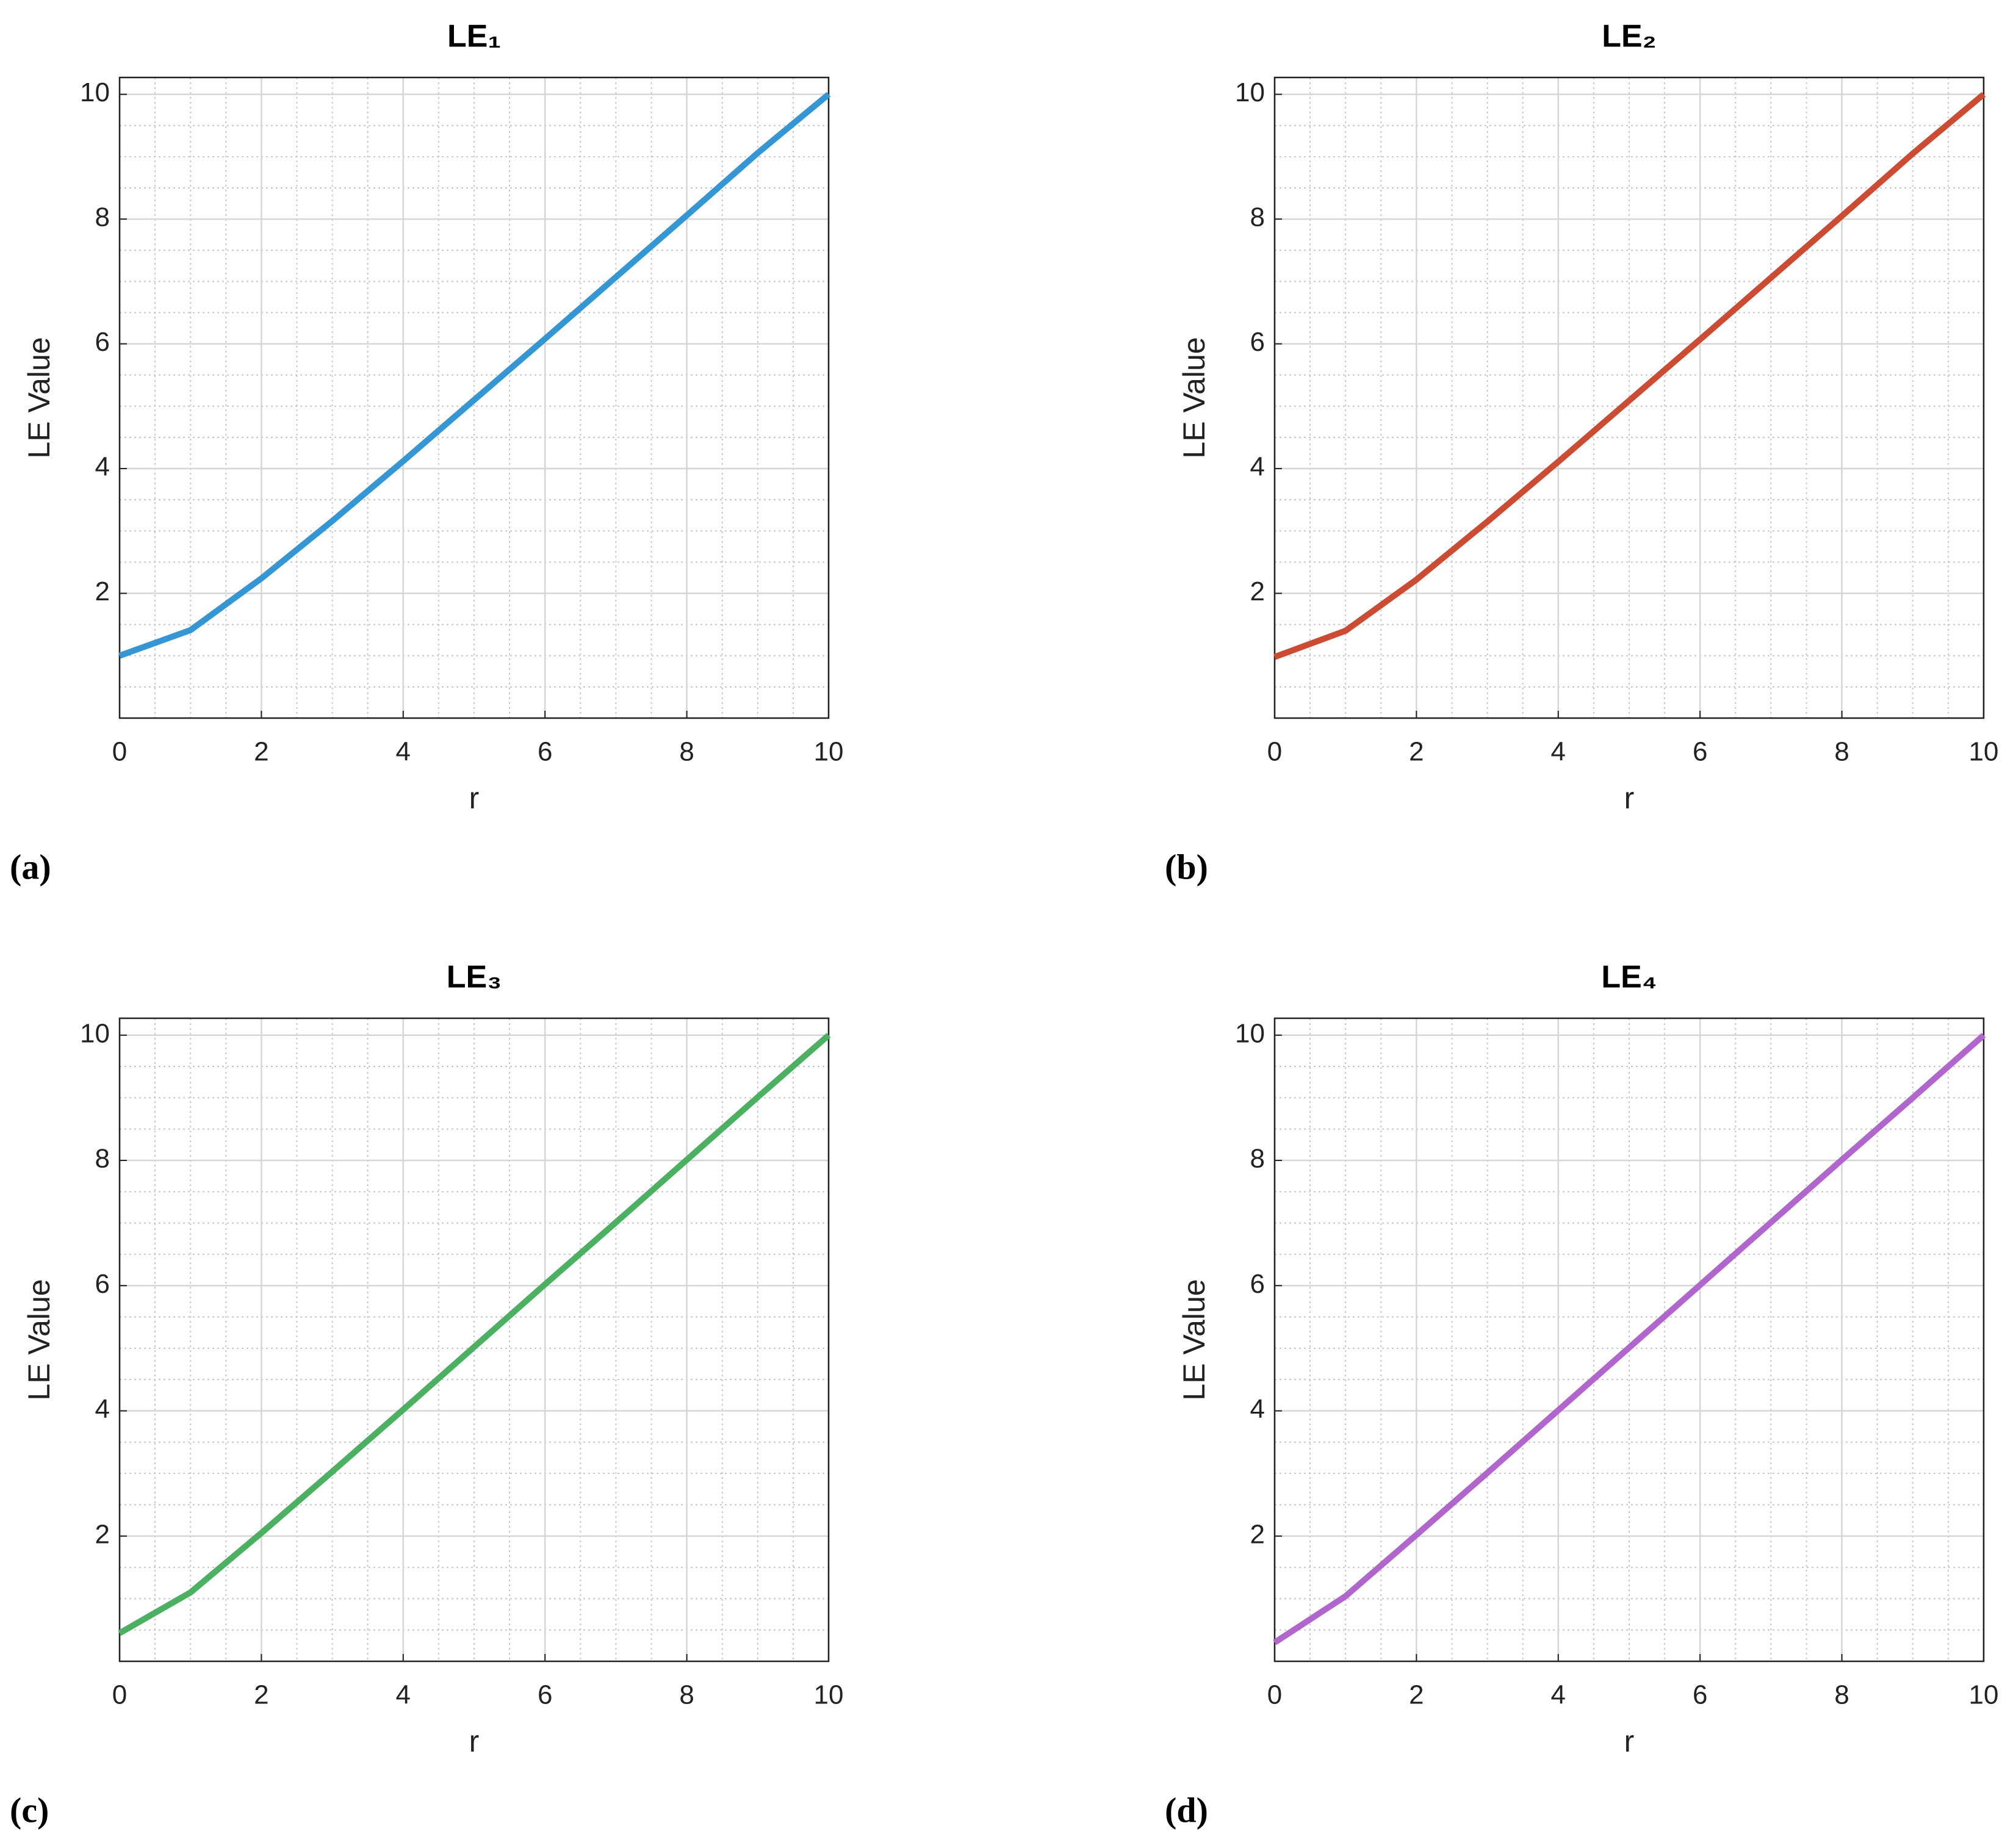 Image resolution: width=2016 pixels, height=1848 pixels. I want to click on chart-title: LE₂, so click(1629, 36).